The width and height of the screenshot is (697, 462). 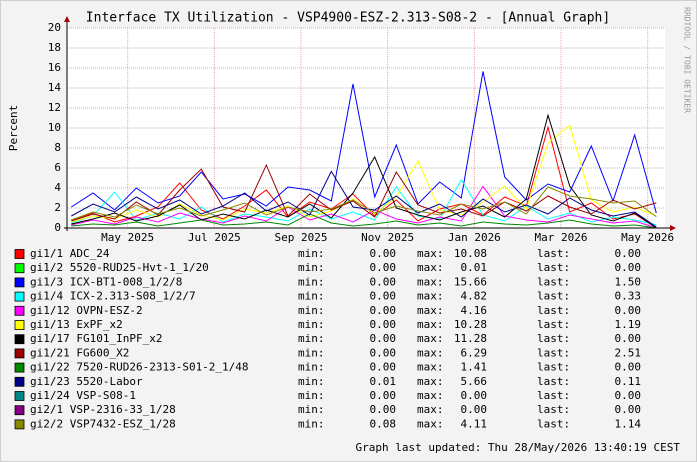 I want to click on legend-label: gi2/2 VSP7432-ESZ_1/28, so click(x=103, y=423).